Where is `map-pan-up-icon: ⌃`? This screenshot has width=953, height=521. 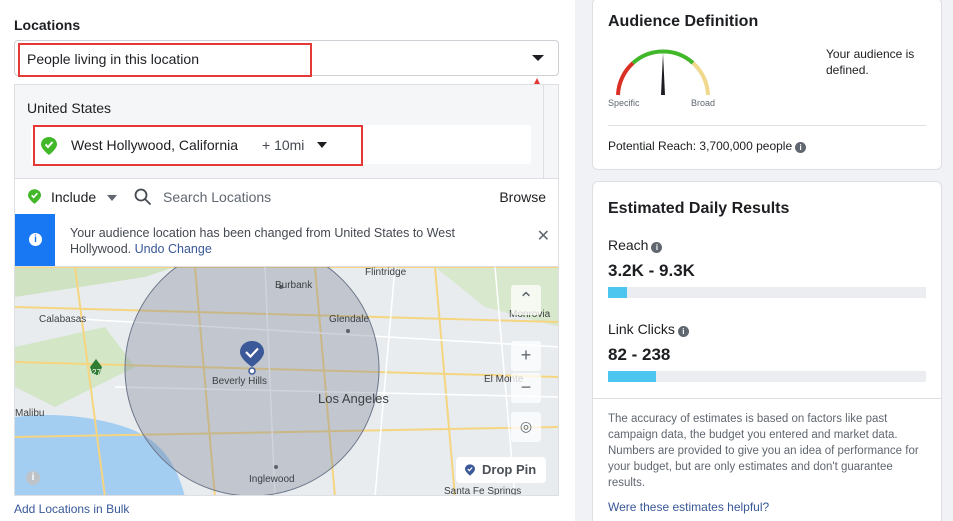
map-pan-up-icon: ⌃ is located at coordinates (526, 300).